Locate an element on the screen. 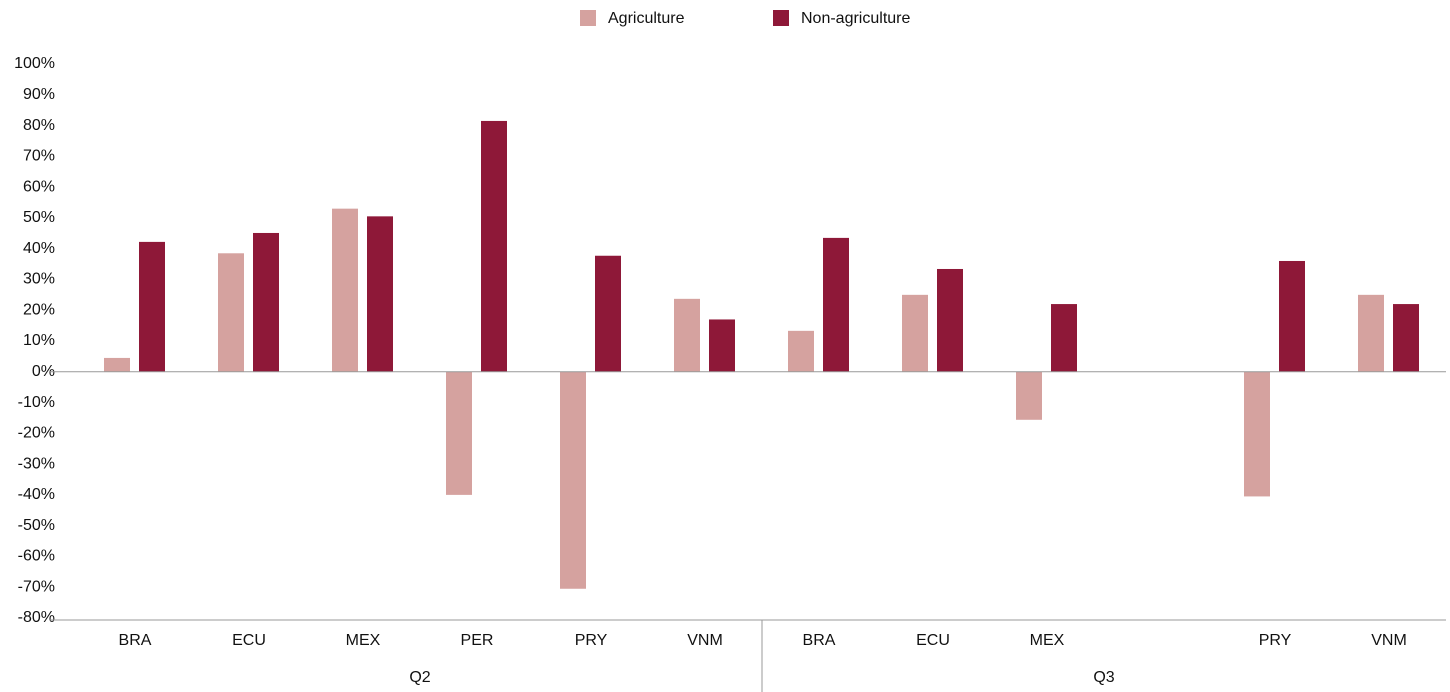 Image resolution: width=1450 pixels, height=692 pixels. y-tick-label: 20% is located at coordinates (39, 309).